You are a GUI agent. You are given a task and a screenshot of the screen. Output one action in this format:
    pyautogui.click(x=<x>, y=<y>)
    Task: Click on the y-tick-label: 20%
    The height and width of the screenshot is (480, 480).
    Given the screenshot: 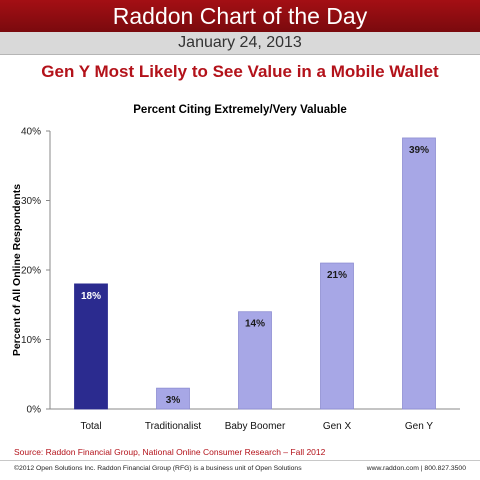 What is the action you would take?
    pyautogui.click(x=31, y=271)
    